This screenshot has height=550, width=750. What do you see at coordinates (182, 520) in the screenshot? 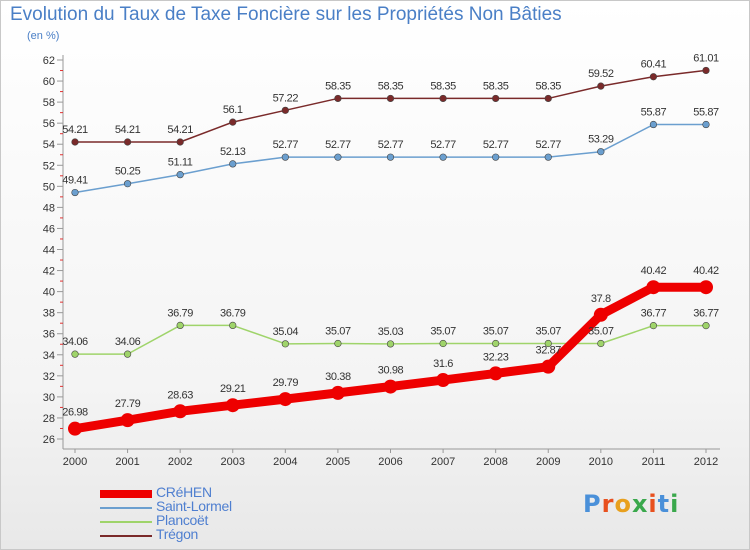
I see `legend-label: Plancoët` at bounding box center [182, 520].